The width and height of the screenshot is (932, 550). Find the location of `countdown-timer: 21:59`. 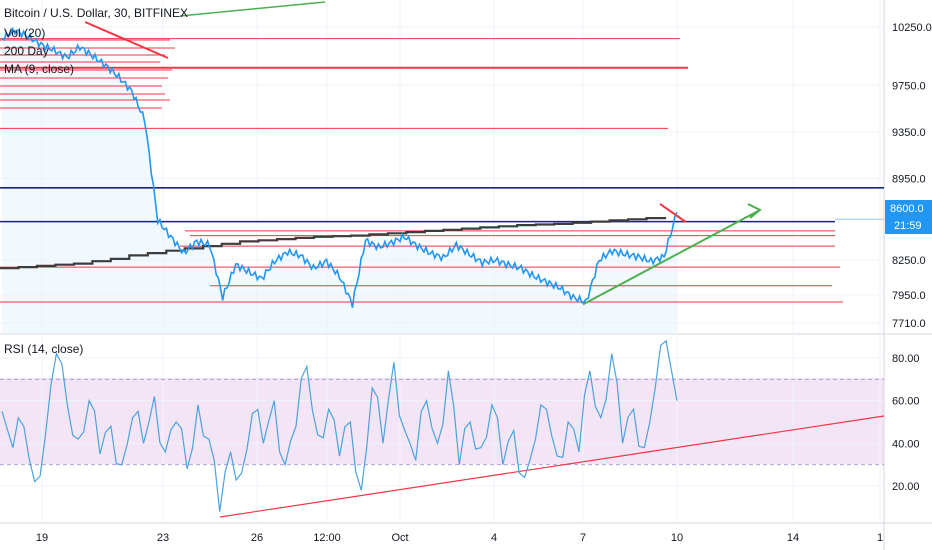

countdown-timer: 21:59 is located at coordinates (908, 226).